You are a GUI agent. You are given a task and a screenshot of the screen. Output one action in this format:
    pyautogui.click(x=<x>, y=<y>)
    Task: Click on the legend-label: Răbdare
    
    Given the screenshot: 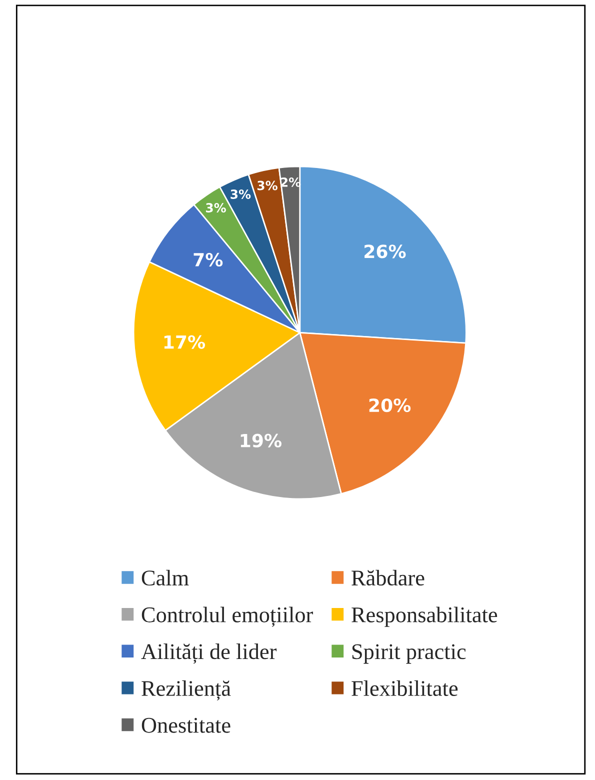 What is the action you would take?
    pyautogui.click(x=388, y=578)
    